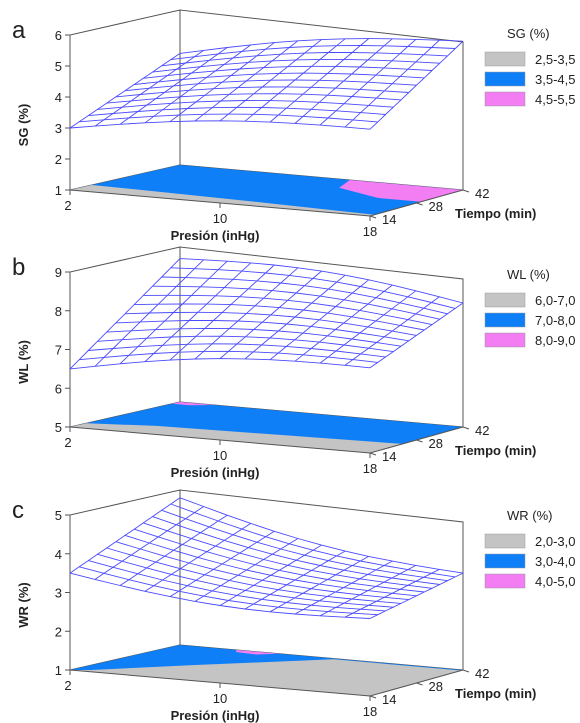 The image size is (580, 723). Describe the element at coordinates (18, 267) in the screenshot. I see `panel-letter: b` at that location.